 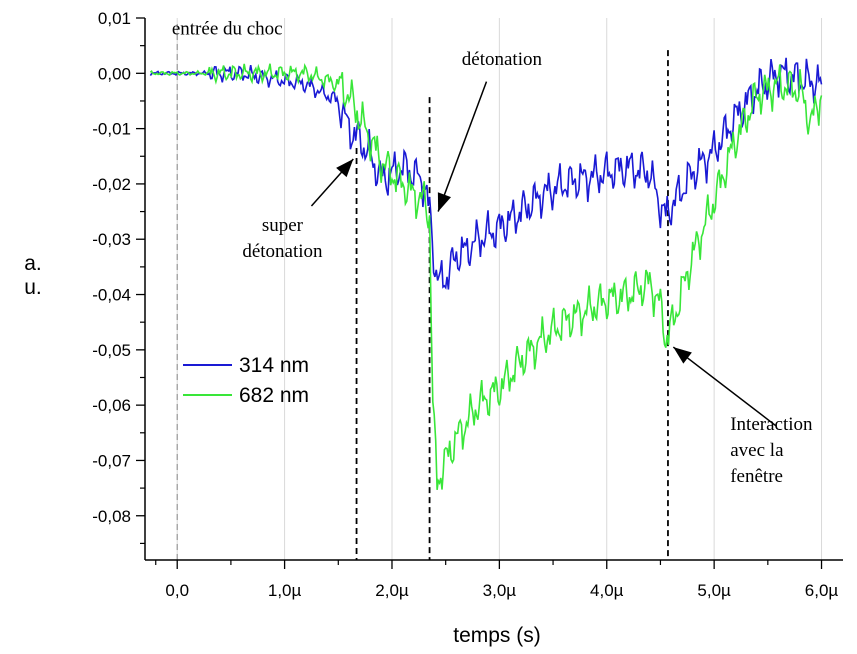 I want to click on annotation-0: entrée du choc, so click(x=227, y=29).